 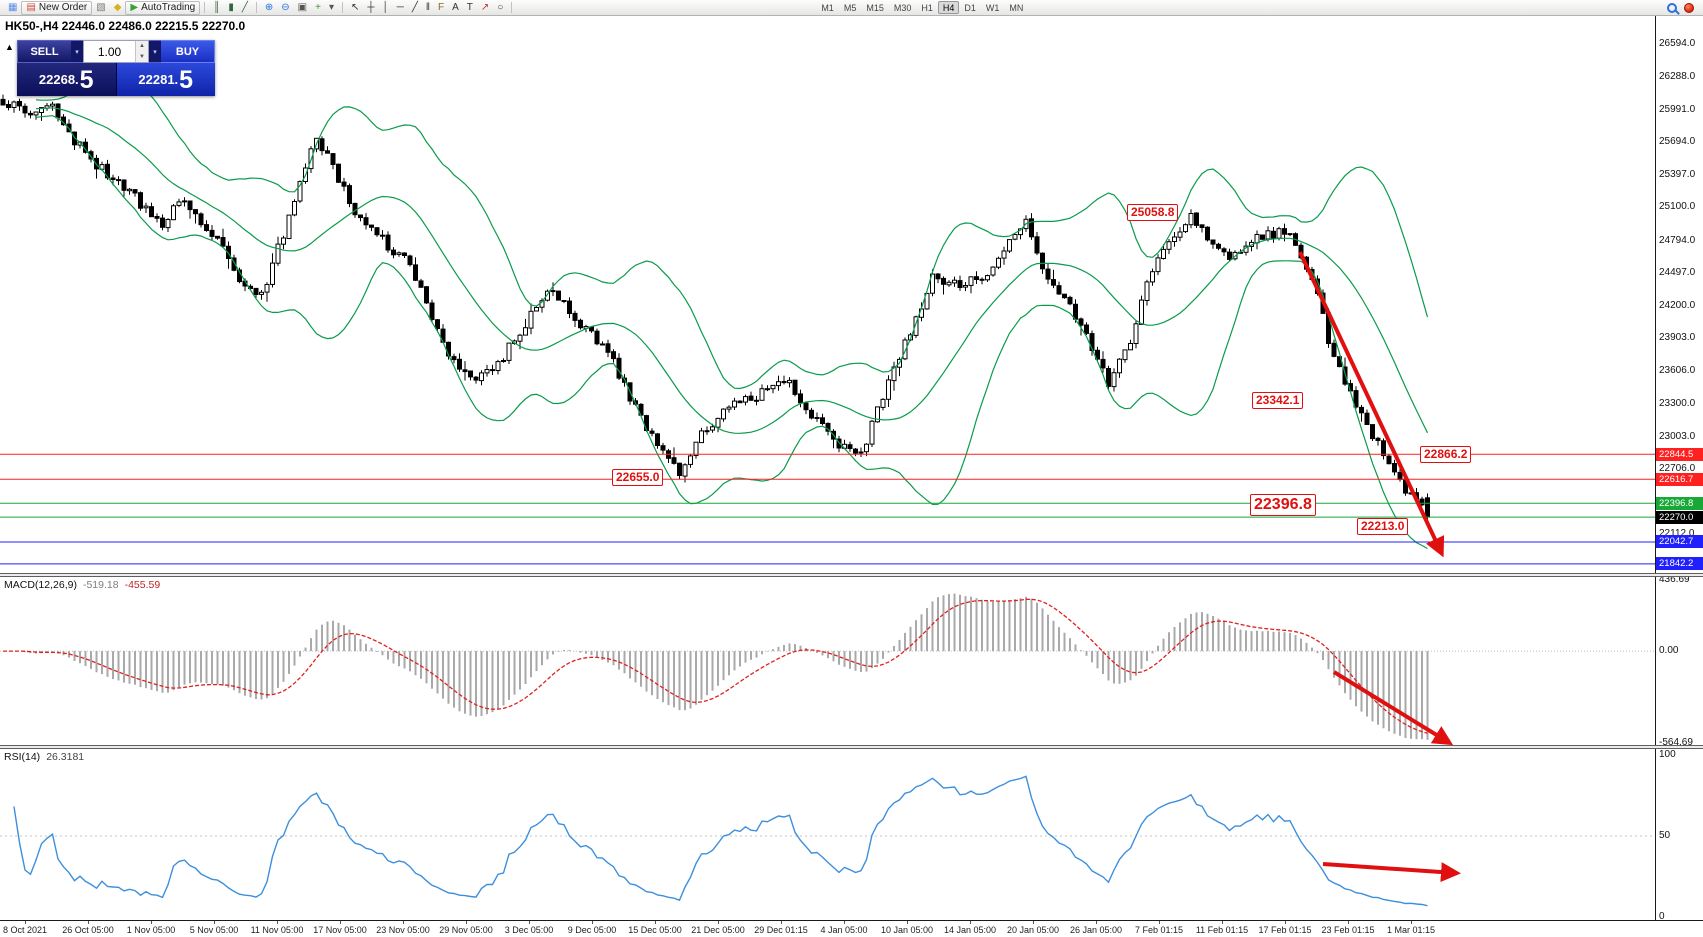 What do you see at coordinates (927, 8) in the screenshot?
I see `timeframe-h1: H1` at bounding box center [927, 8].